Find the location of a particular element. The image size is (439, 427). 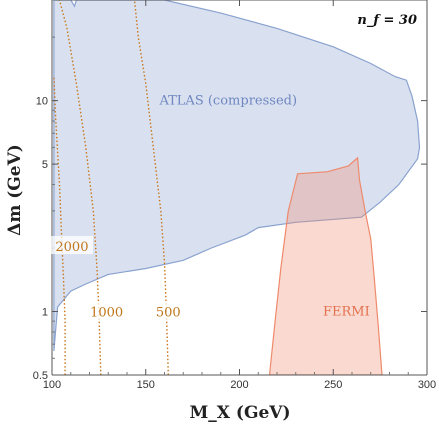

y-tick-label: 5 is located at coordinates (45, 165).